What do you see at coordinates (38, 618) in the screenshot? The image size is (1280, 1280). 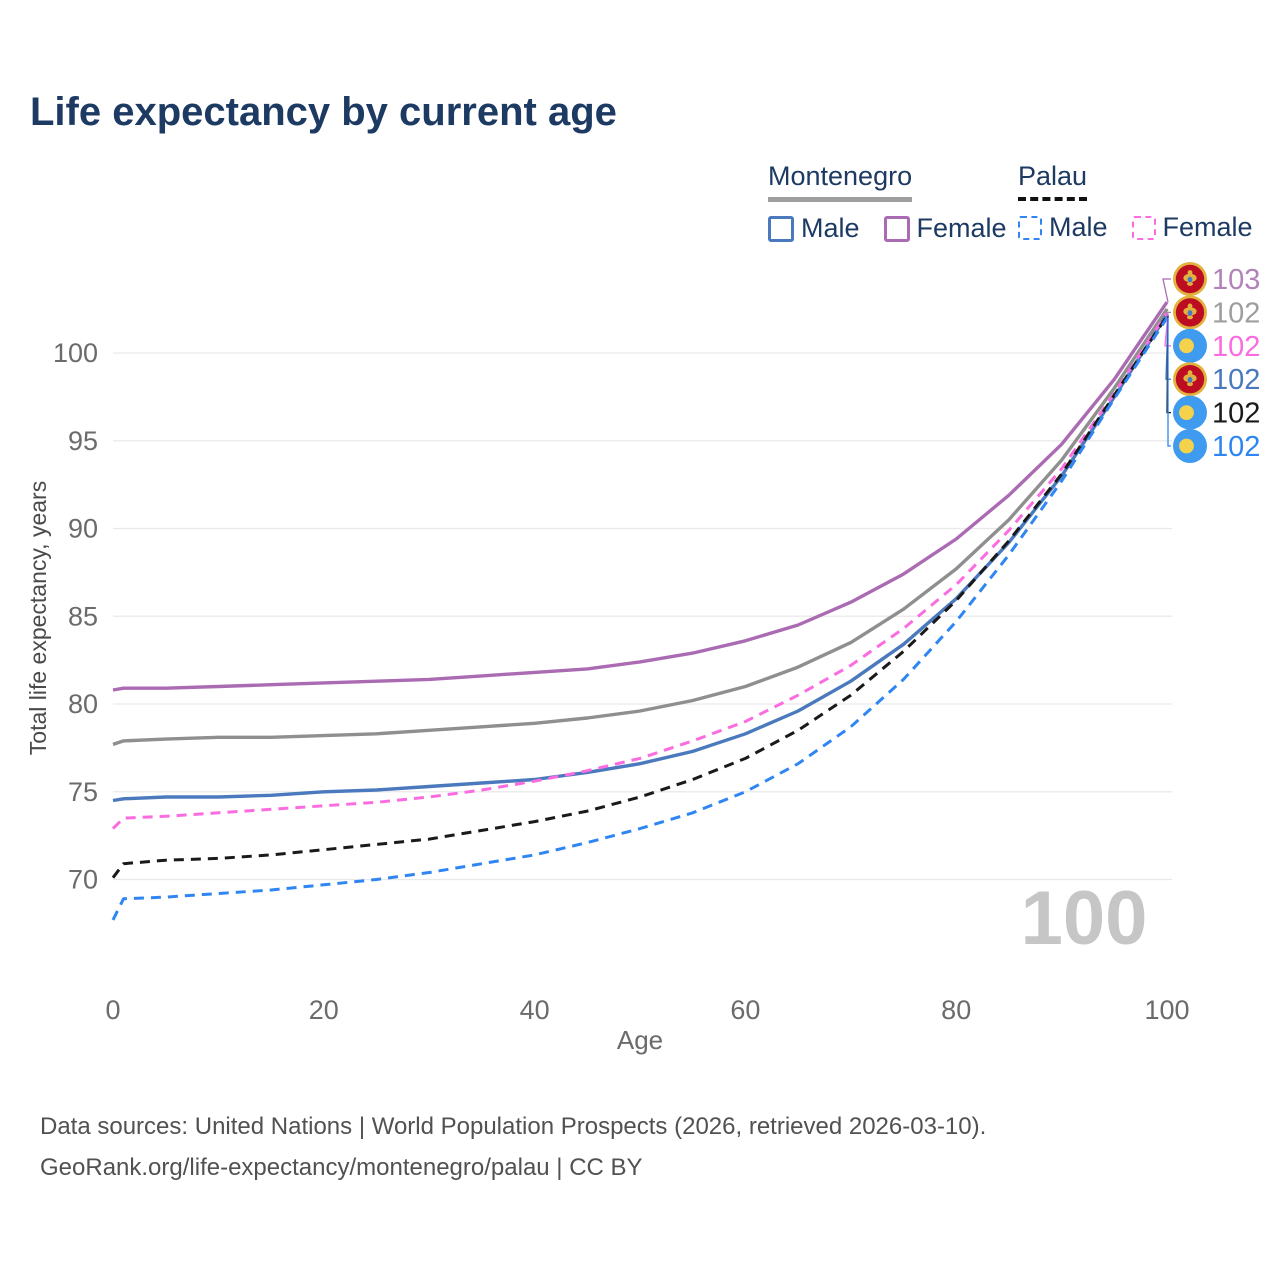 I see `y-axis-label: Total life expectancy, years` at bounding box center [38, 618].